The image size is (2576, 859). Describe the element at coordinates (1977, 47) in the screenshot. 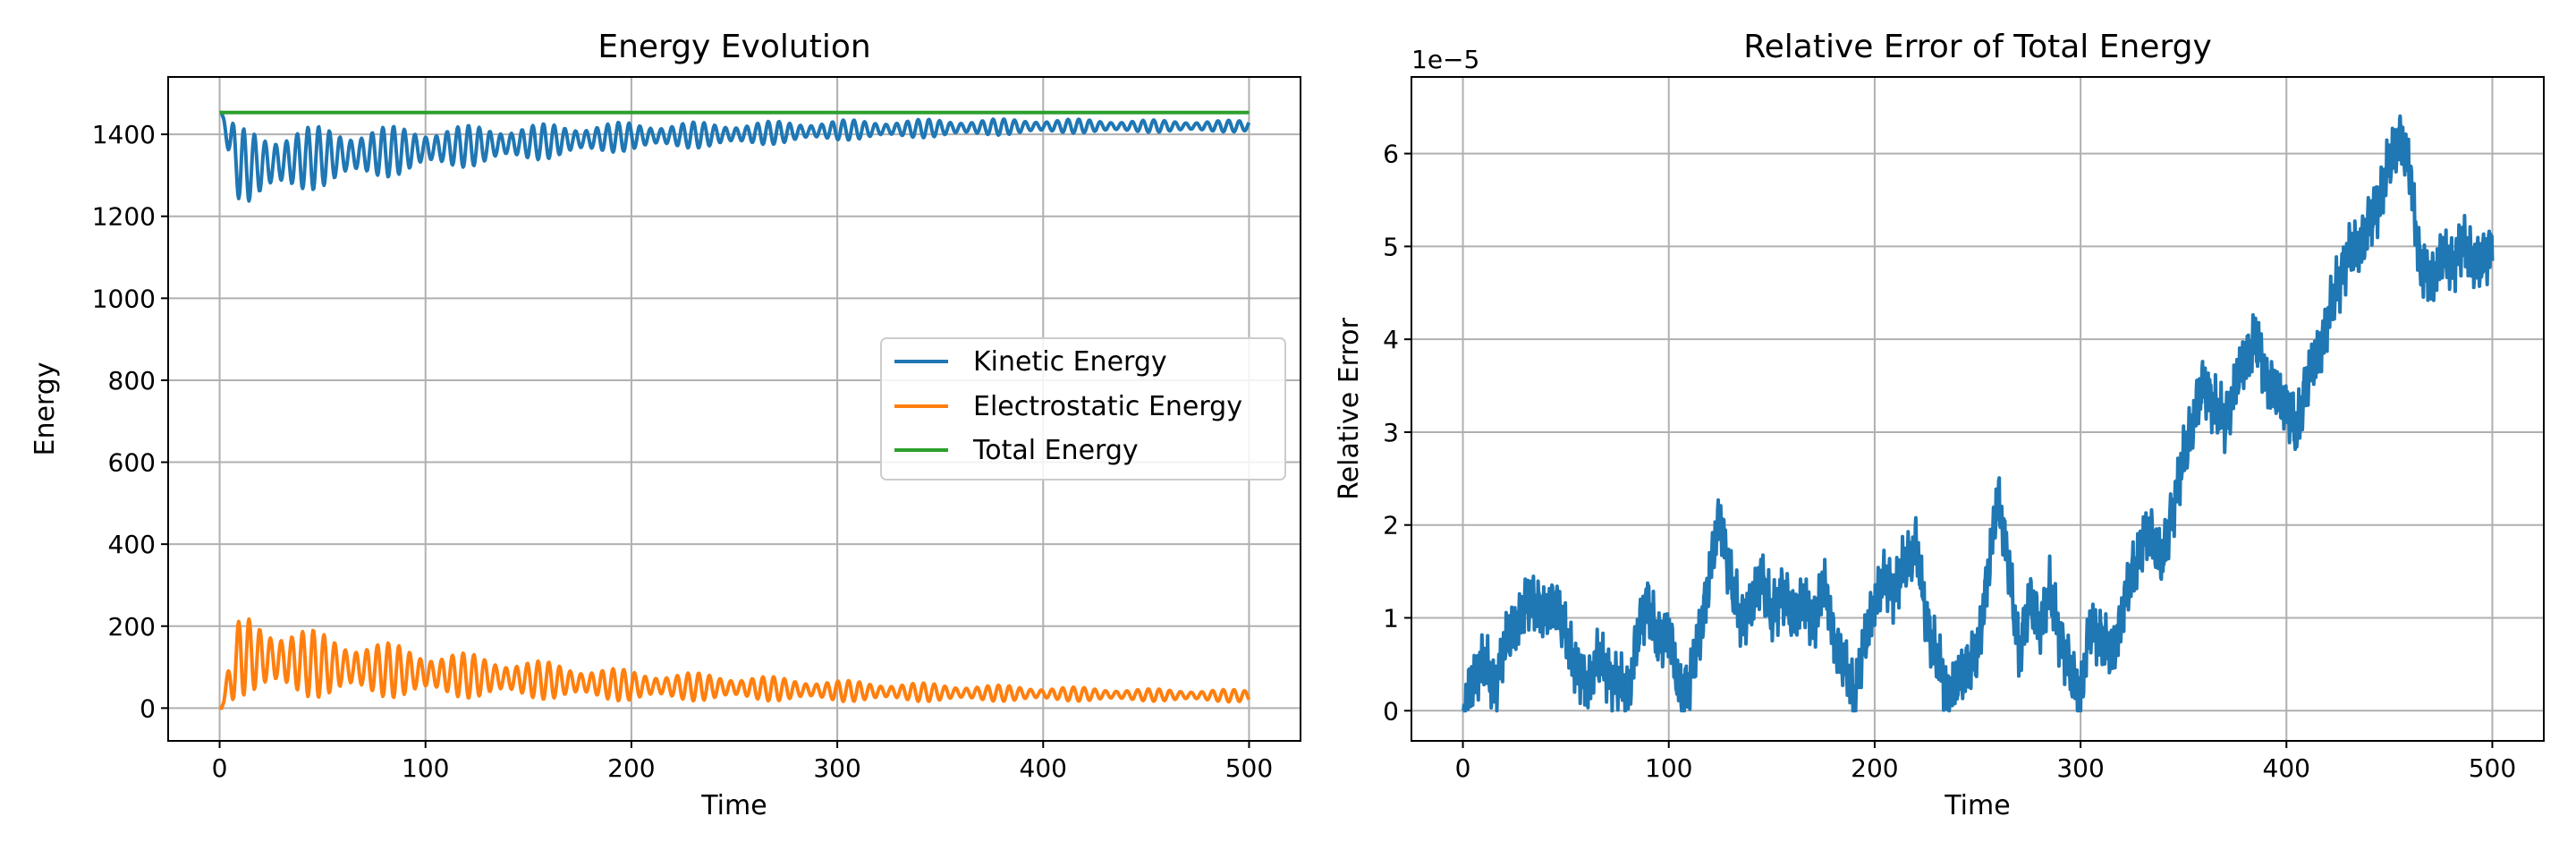

I see `error-chart-title: Relative Error of Total Energy` at that location.